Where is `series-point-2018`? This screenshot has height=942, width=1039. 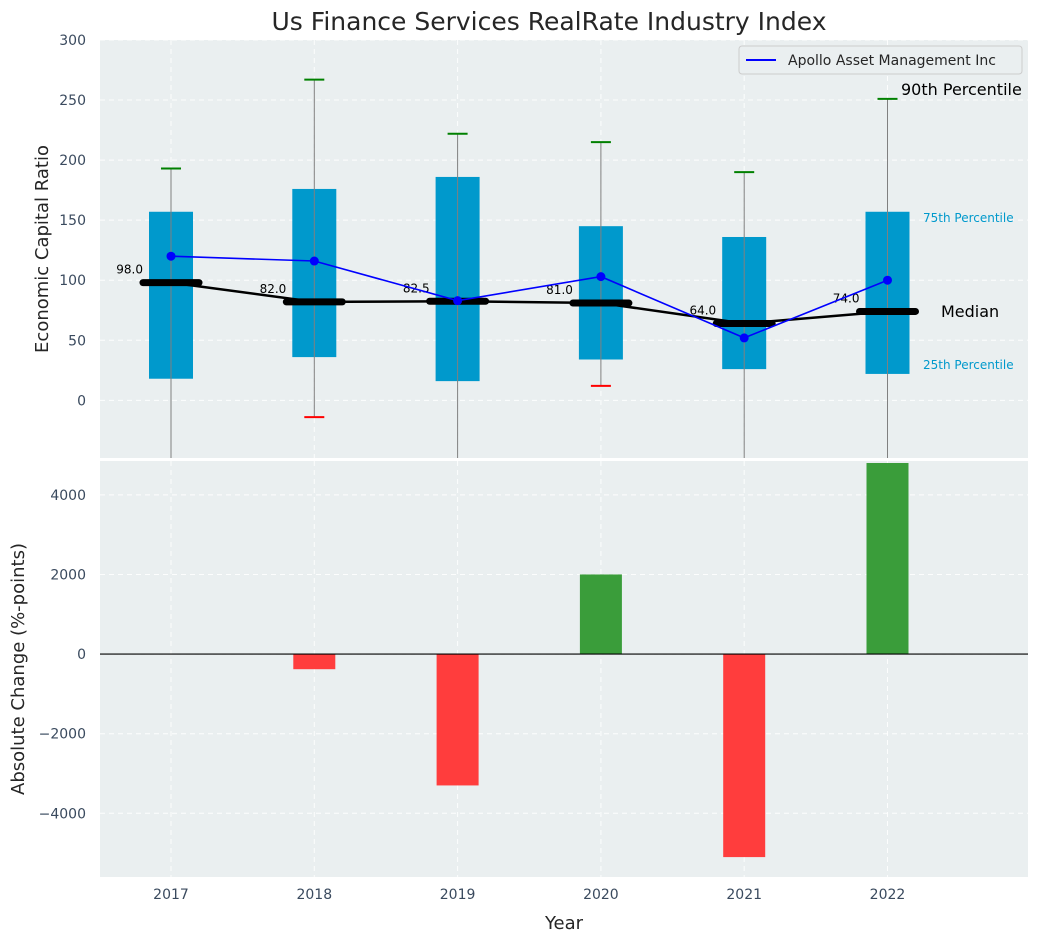 series-point-2018 is located at coordinates (314, 261).